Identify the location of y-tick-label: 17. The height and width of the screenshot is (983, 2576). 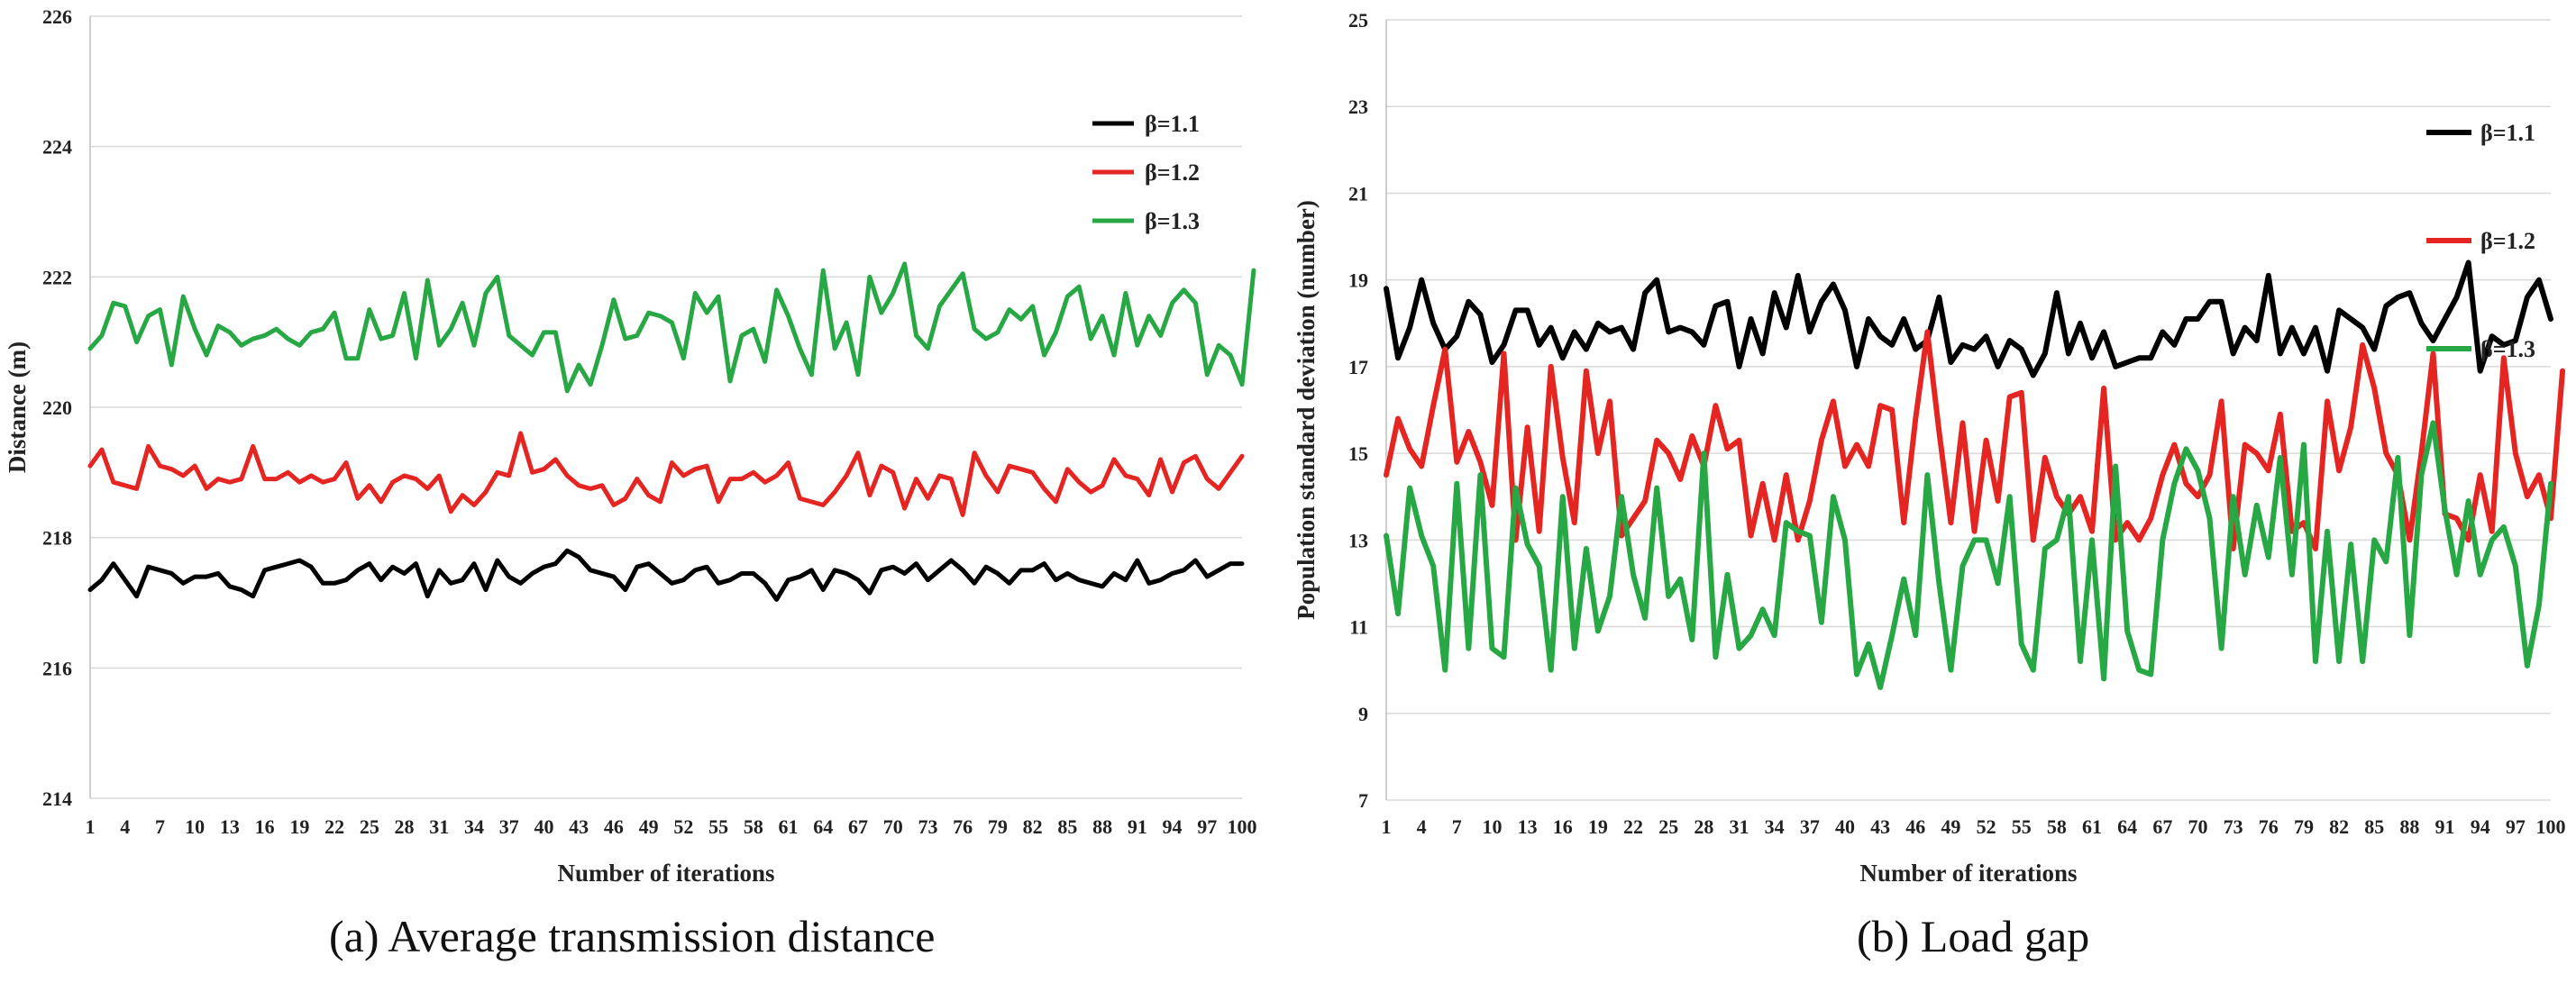
(1358, 367).